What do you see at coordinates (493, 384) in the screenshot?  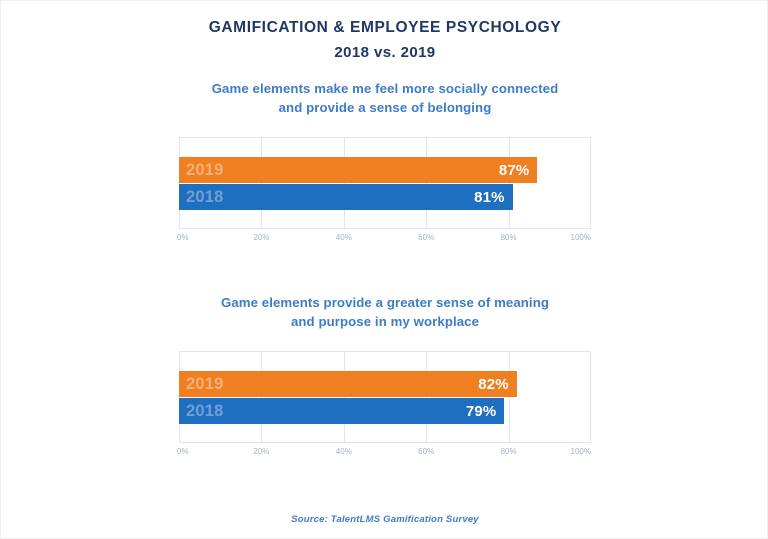 I see `chart-2-bar-2019-value: 82%` at bounding box center [493, 384].